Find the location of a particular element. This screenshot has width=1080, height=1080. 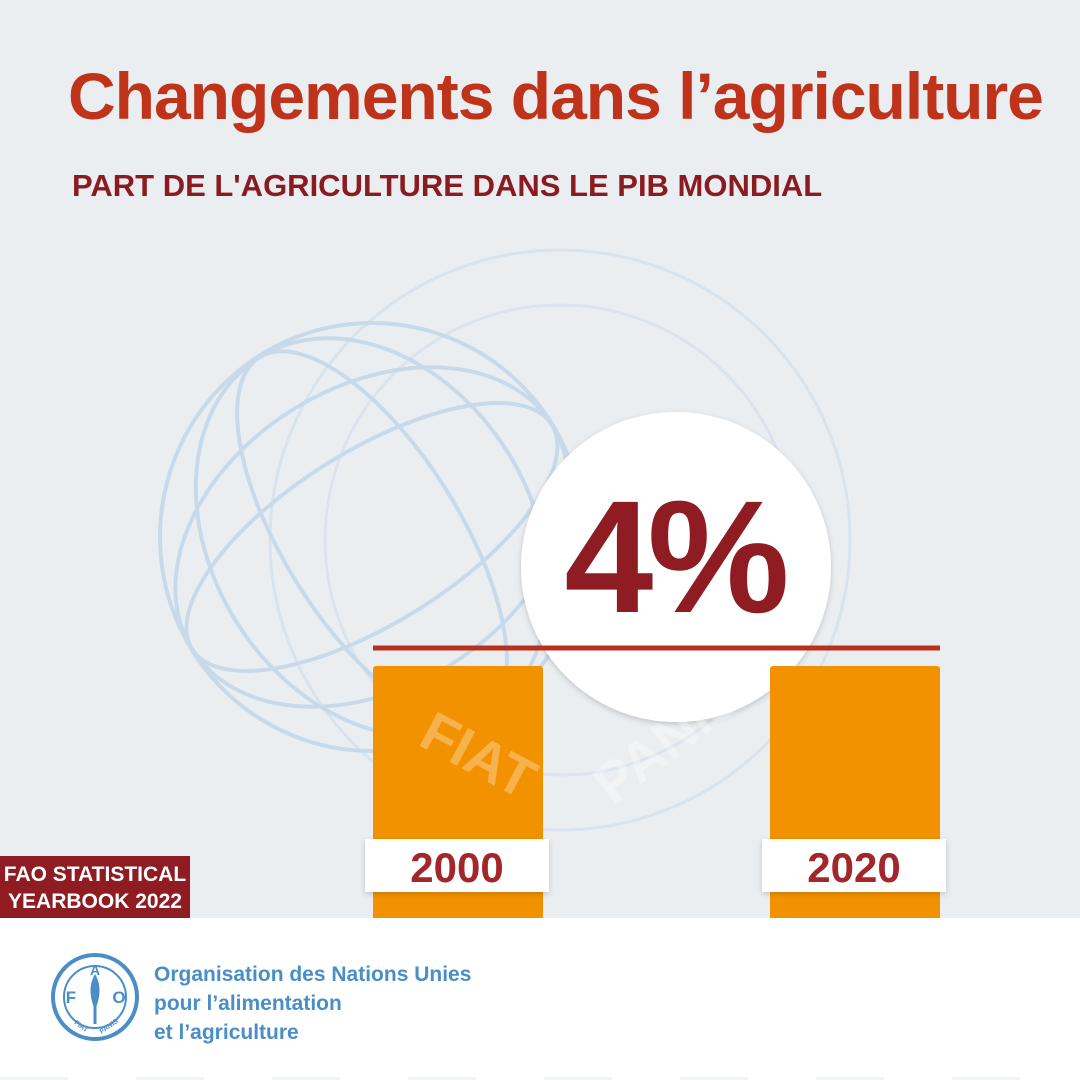

footer-divider is located at coordinates (540, 1078).